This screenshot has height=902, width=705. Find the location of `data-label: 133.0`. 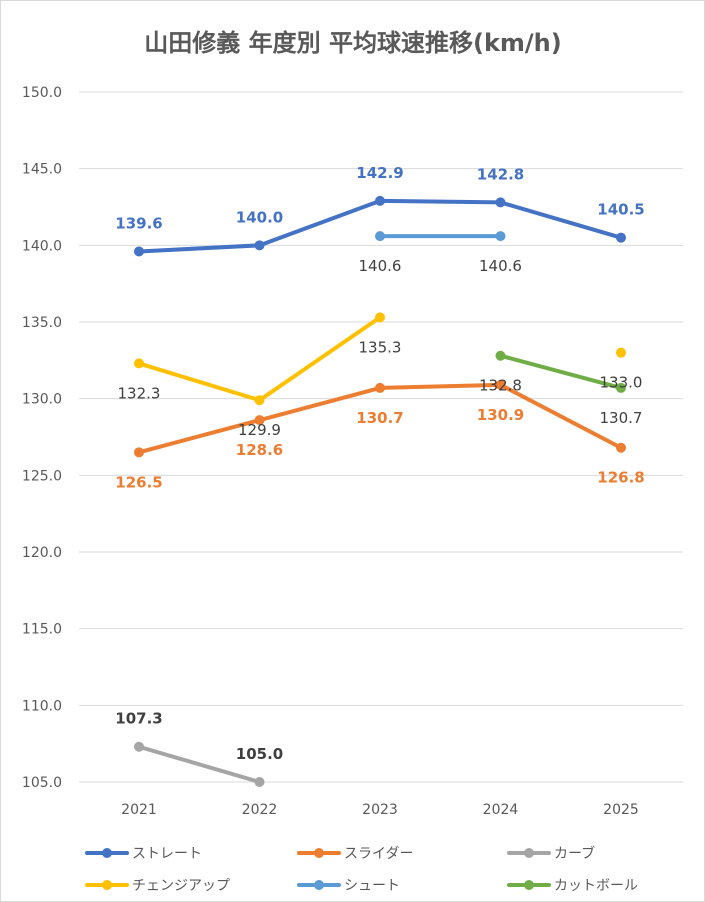

data-label: 133.0 is located at coordinates (621, 383).